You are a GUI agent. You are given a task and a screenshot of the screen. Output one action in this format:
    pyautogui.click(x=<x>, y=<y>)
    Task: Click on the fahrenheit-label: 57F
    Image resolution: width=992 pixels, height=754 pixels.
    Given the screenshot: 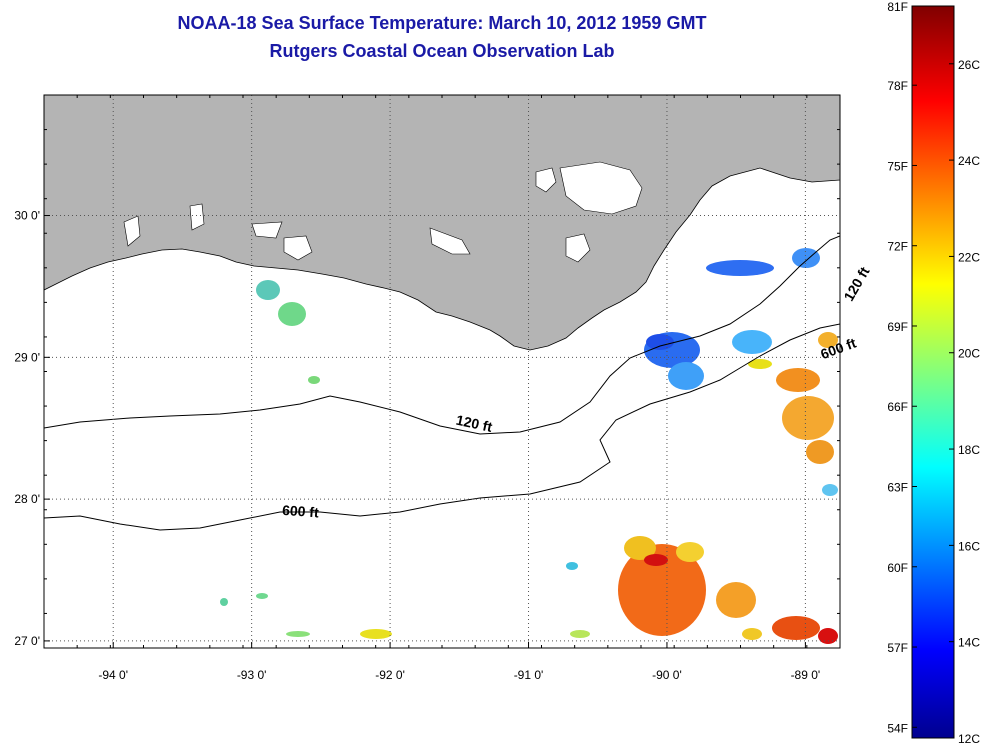 What is the action you would take?
    pyautogui.click(x=897, y=648)
    